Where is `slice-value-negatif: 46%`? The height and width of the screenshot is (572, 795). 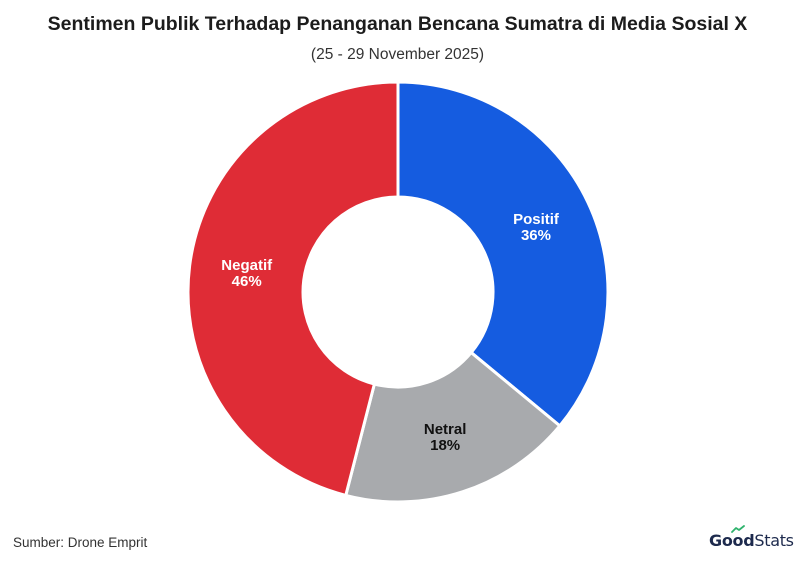 slice-value-negatif: 46% is located at coordinates (247, 281).